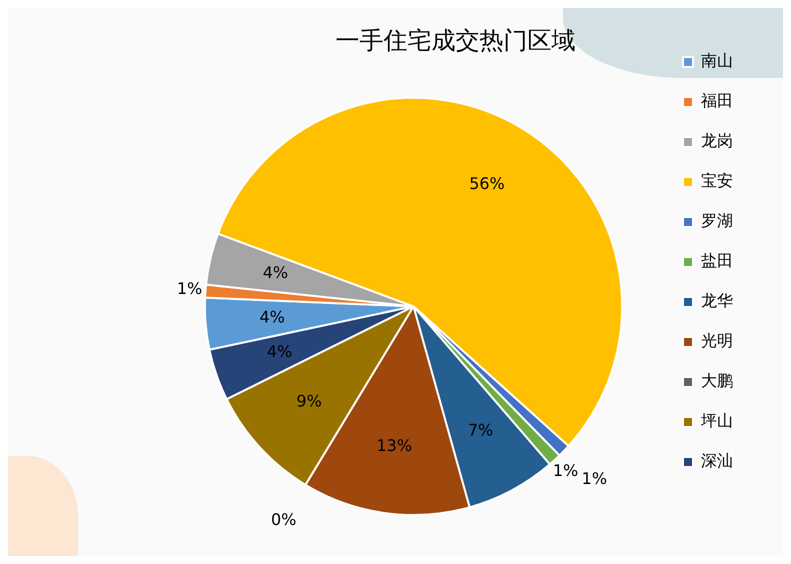  What do you see at coordinates (717, 380) in the screenshot?
I see `legend-label: 大鹏` at bounding box center [717, 380].